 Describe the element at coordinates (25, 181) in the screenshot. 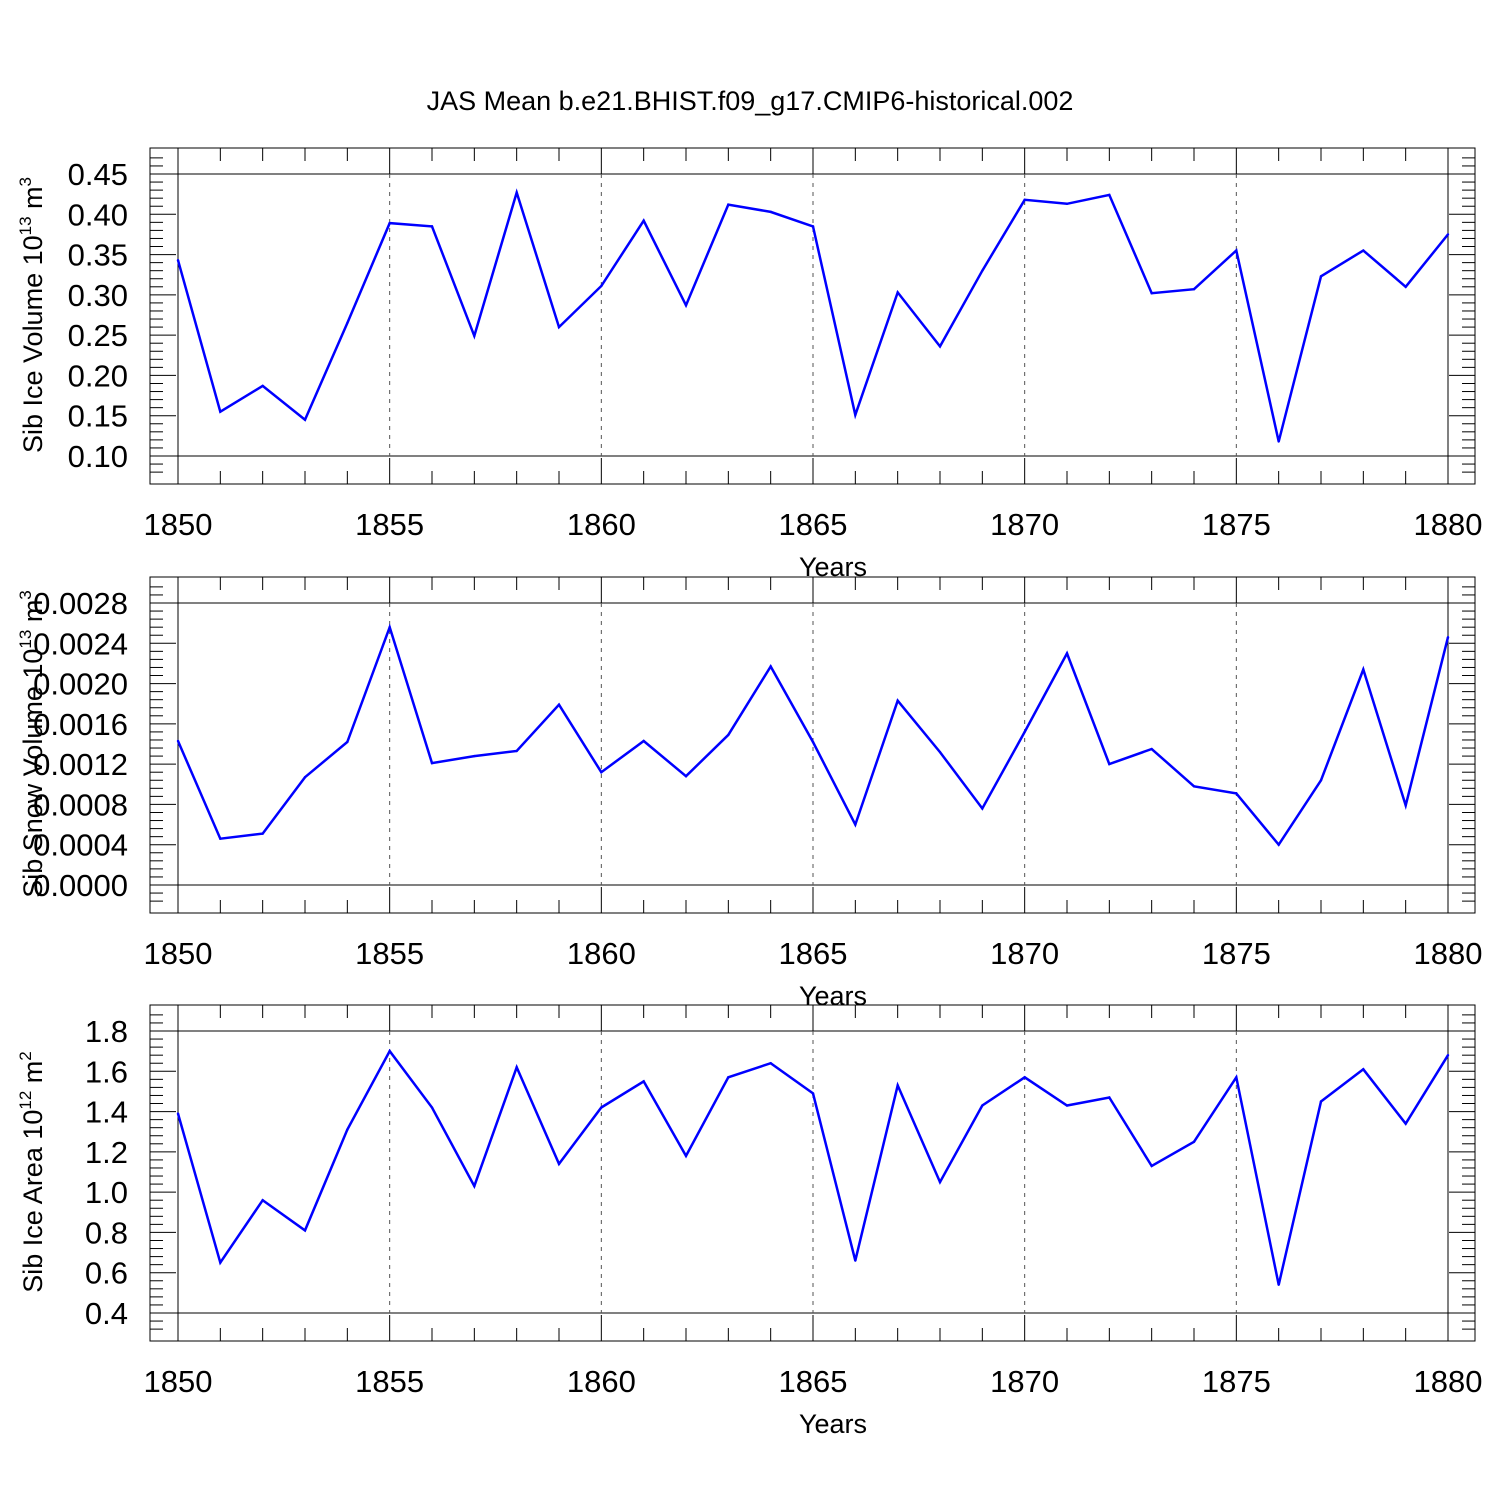

I see `y-axis-label-unit-exponent: 3` at that location.